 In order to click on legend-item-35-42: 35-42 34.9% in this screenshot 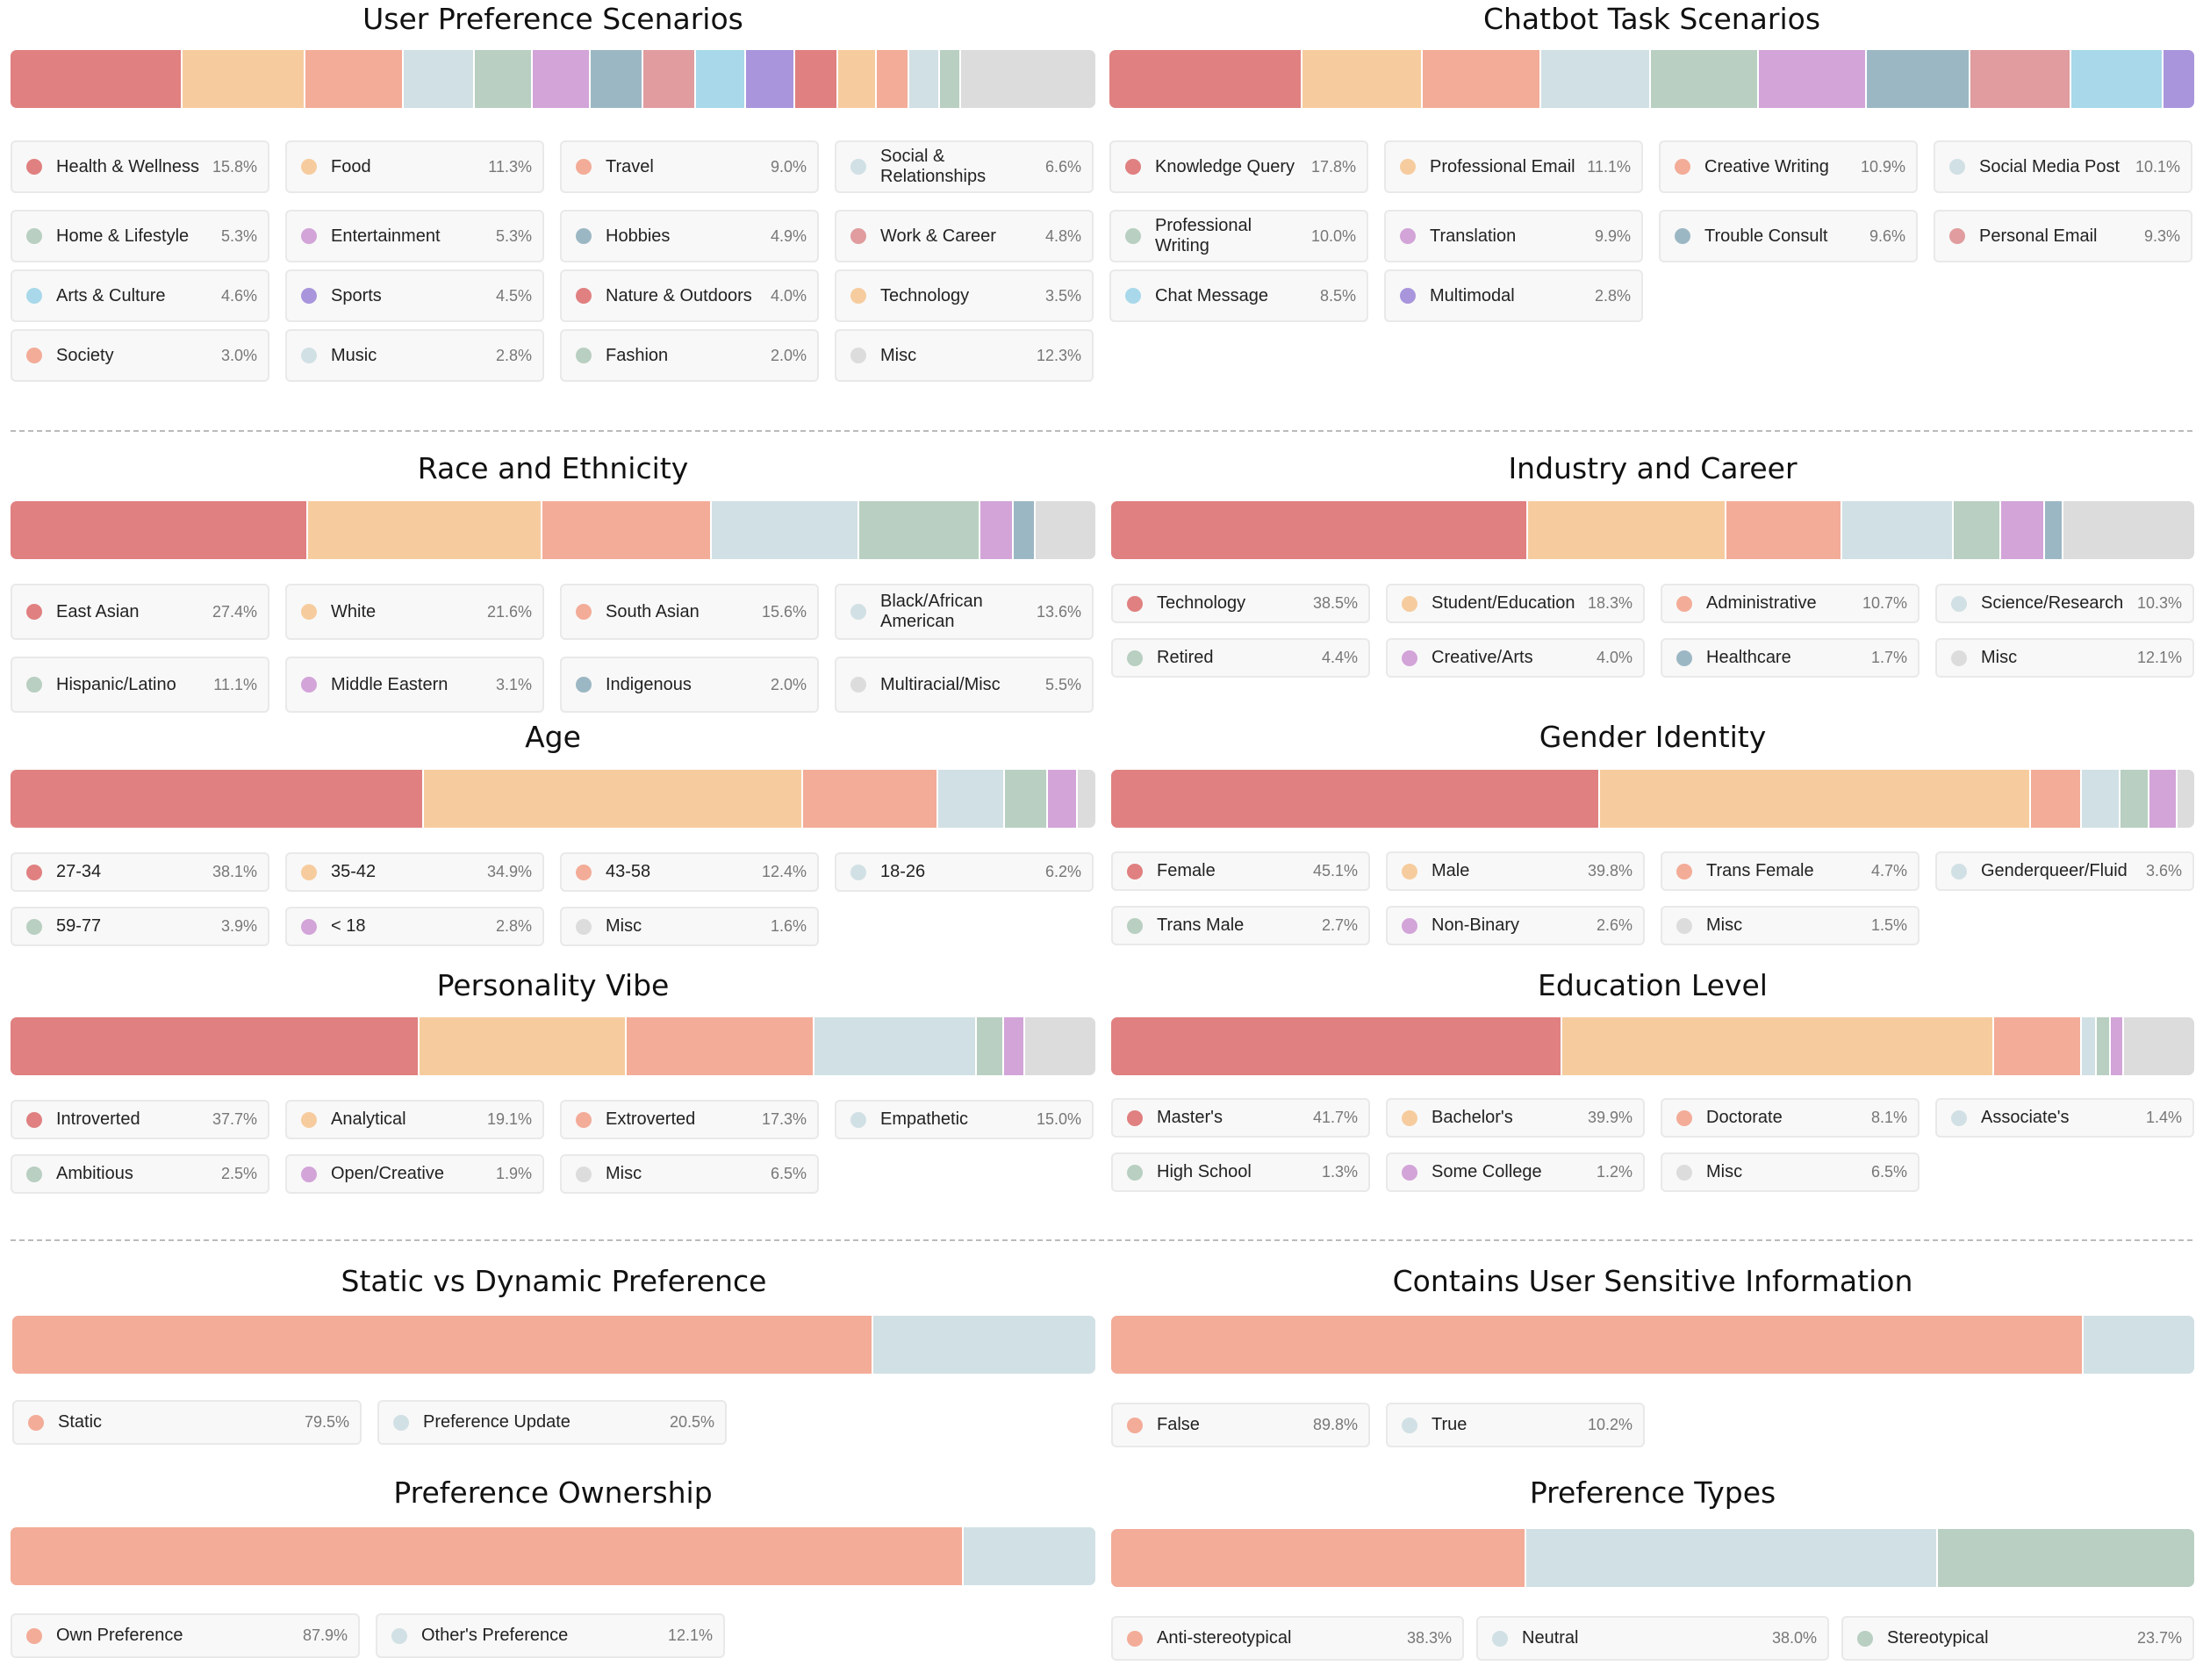, I will do `click(414, 872)`.